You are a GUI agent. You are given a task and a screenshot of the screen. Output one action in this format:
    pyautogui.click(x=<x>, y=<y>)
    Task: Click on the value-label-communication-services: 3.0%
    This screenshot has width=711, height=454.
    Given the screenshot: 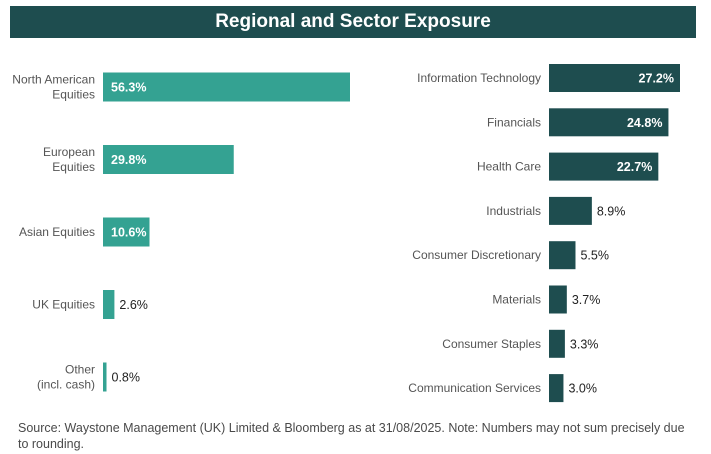 What is the action you would take?
    pyautogui.click(x=582, y=389)
    